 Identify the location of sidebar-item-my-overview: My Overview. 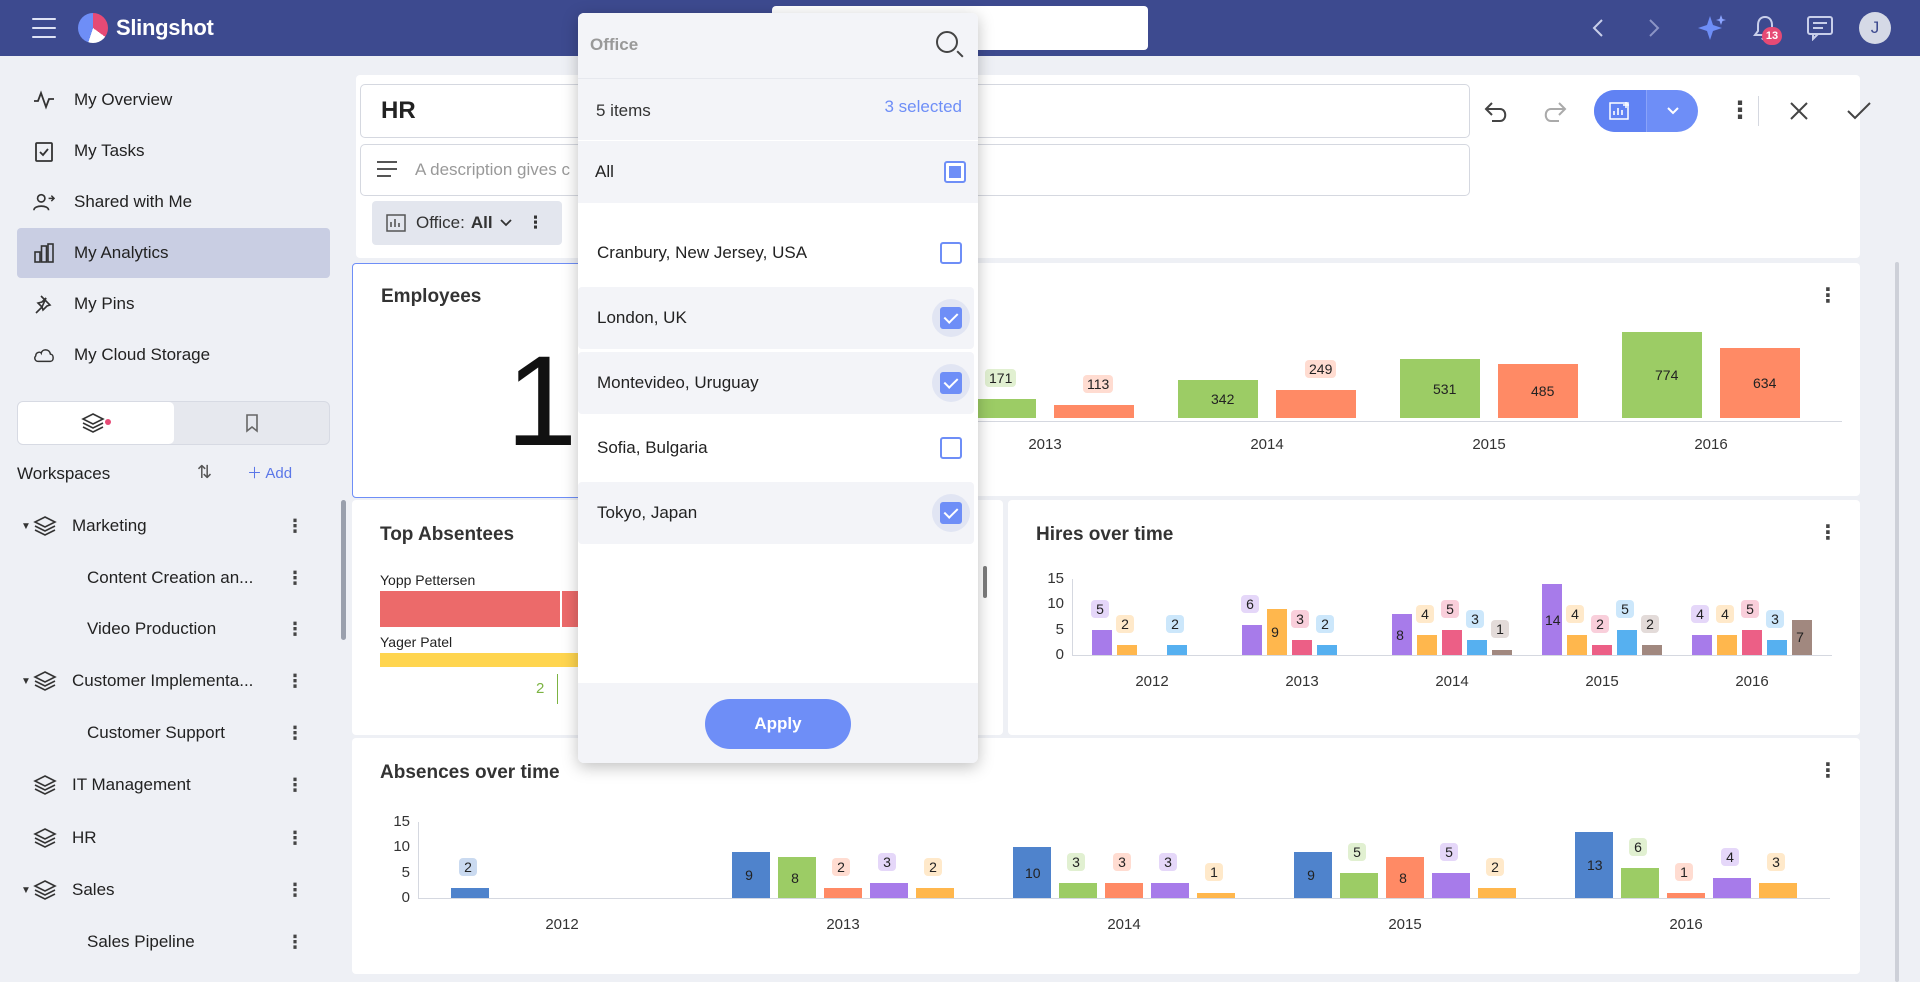
(173, 100).